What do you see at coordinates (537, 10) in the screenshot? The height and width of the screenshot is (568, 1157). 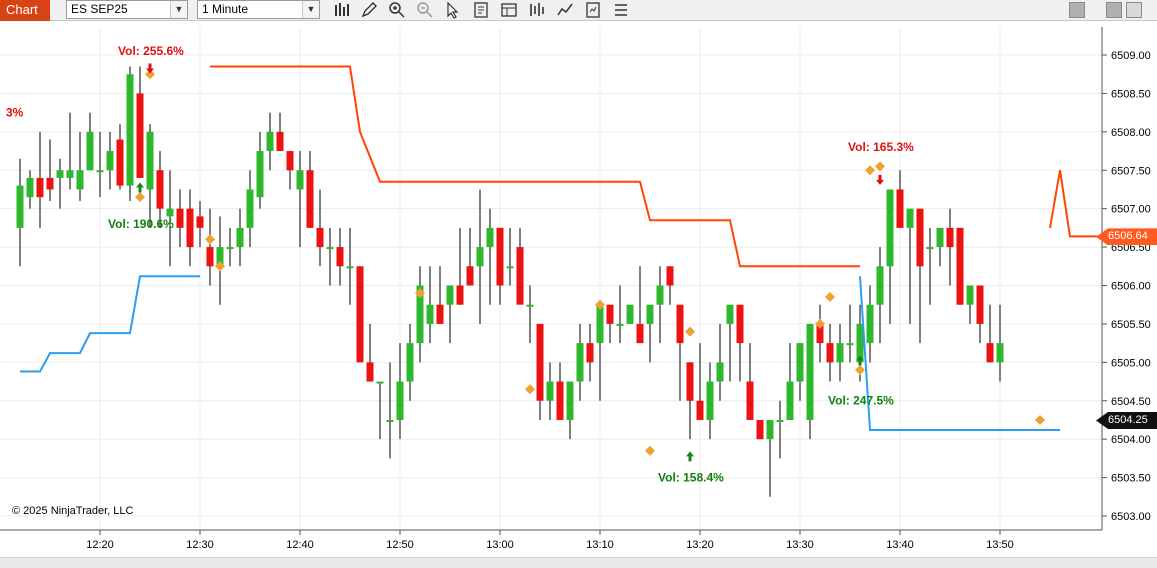 I see `chart-trader-icon` at bounding box center [537, 10].